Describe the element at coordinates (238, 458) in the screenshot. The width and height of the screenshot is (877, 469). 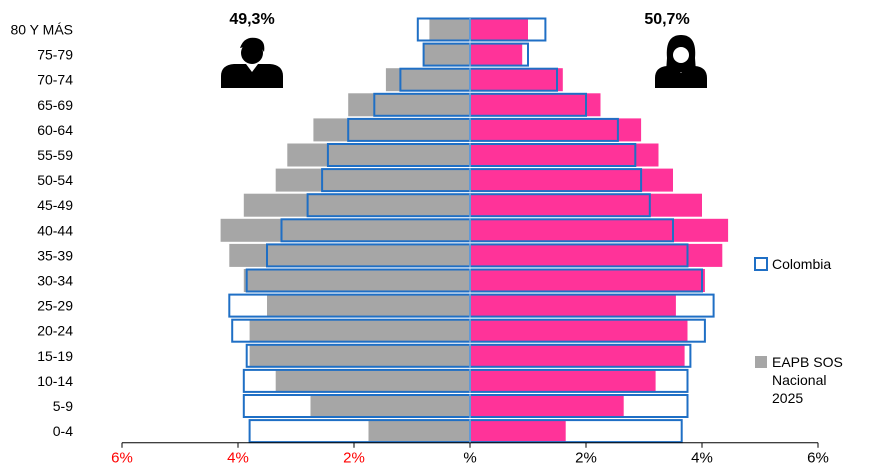
I see `x-tick-label-1: 4%` at that location.